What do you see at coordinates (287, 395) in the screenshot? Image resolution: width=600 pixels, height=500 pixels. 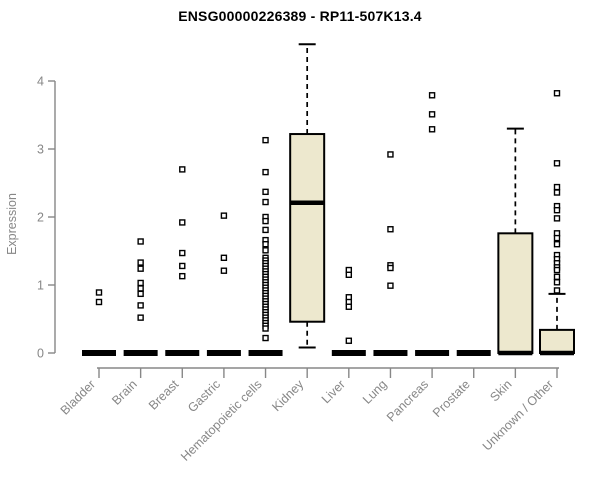 I see `x-tick-label-kidney: Kidney` at bounding box center [287, 395].